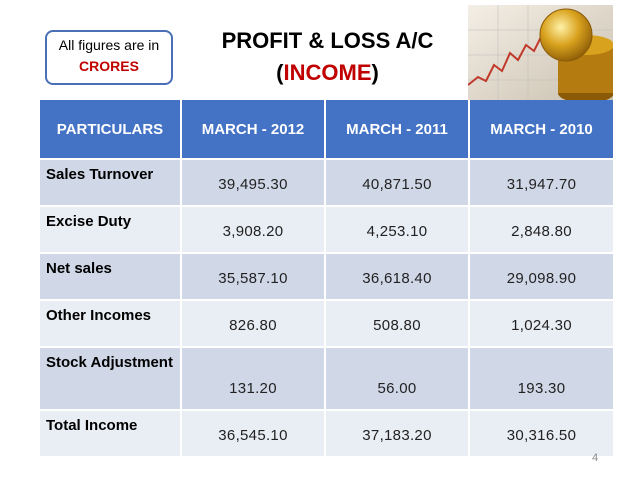 Image resolution: width=638 pixels, height=478 pixels. I want to click on title-line: (INCOME), so click(327, 73).